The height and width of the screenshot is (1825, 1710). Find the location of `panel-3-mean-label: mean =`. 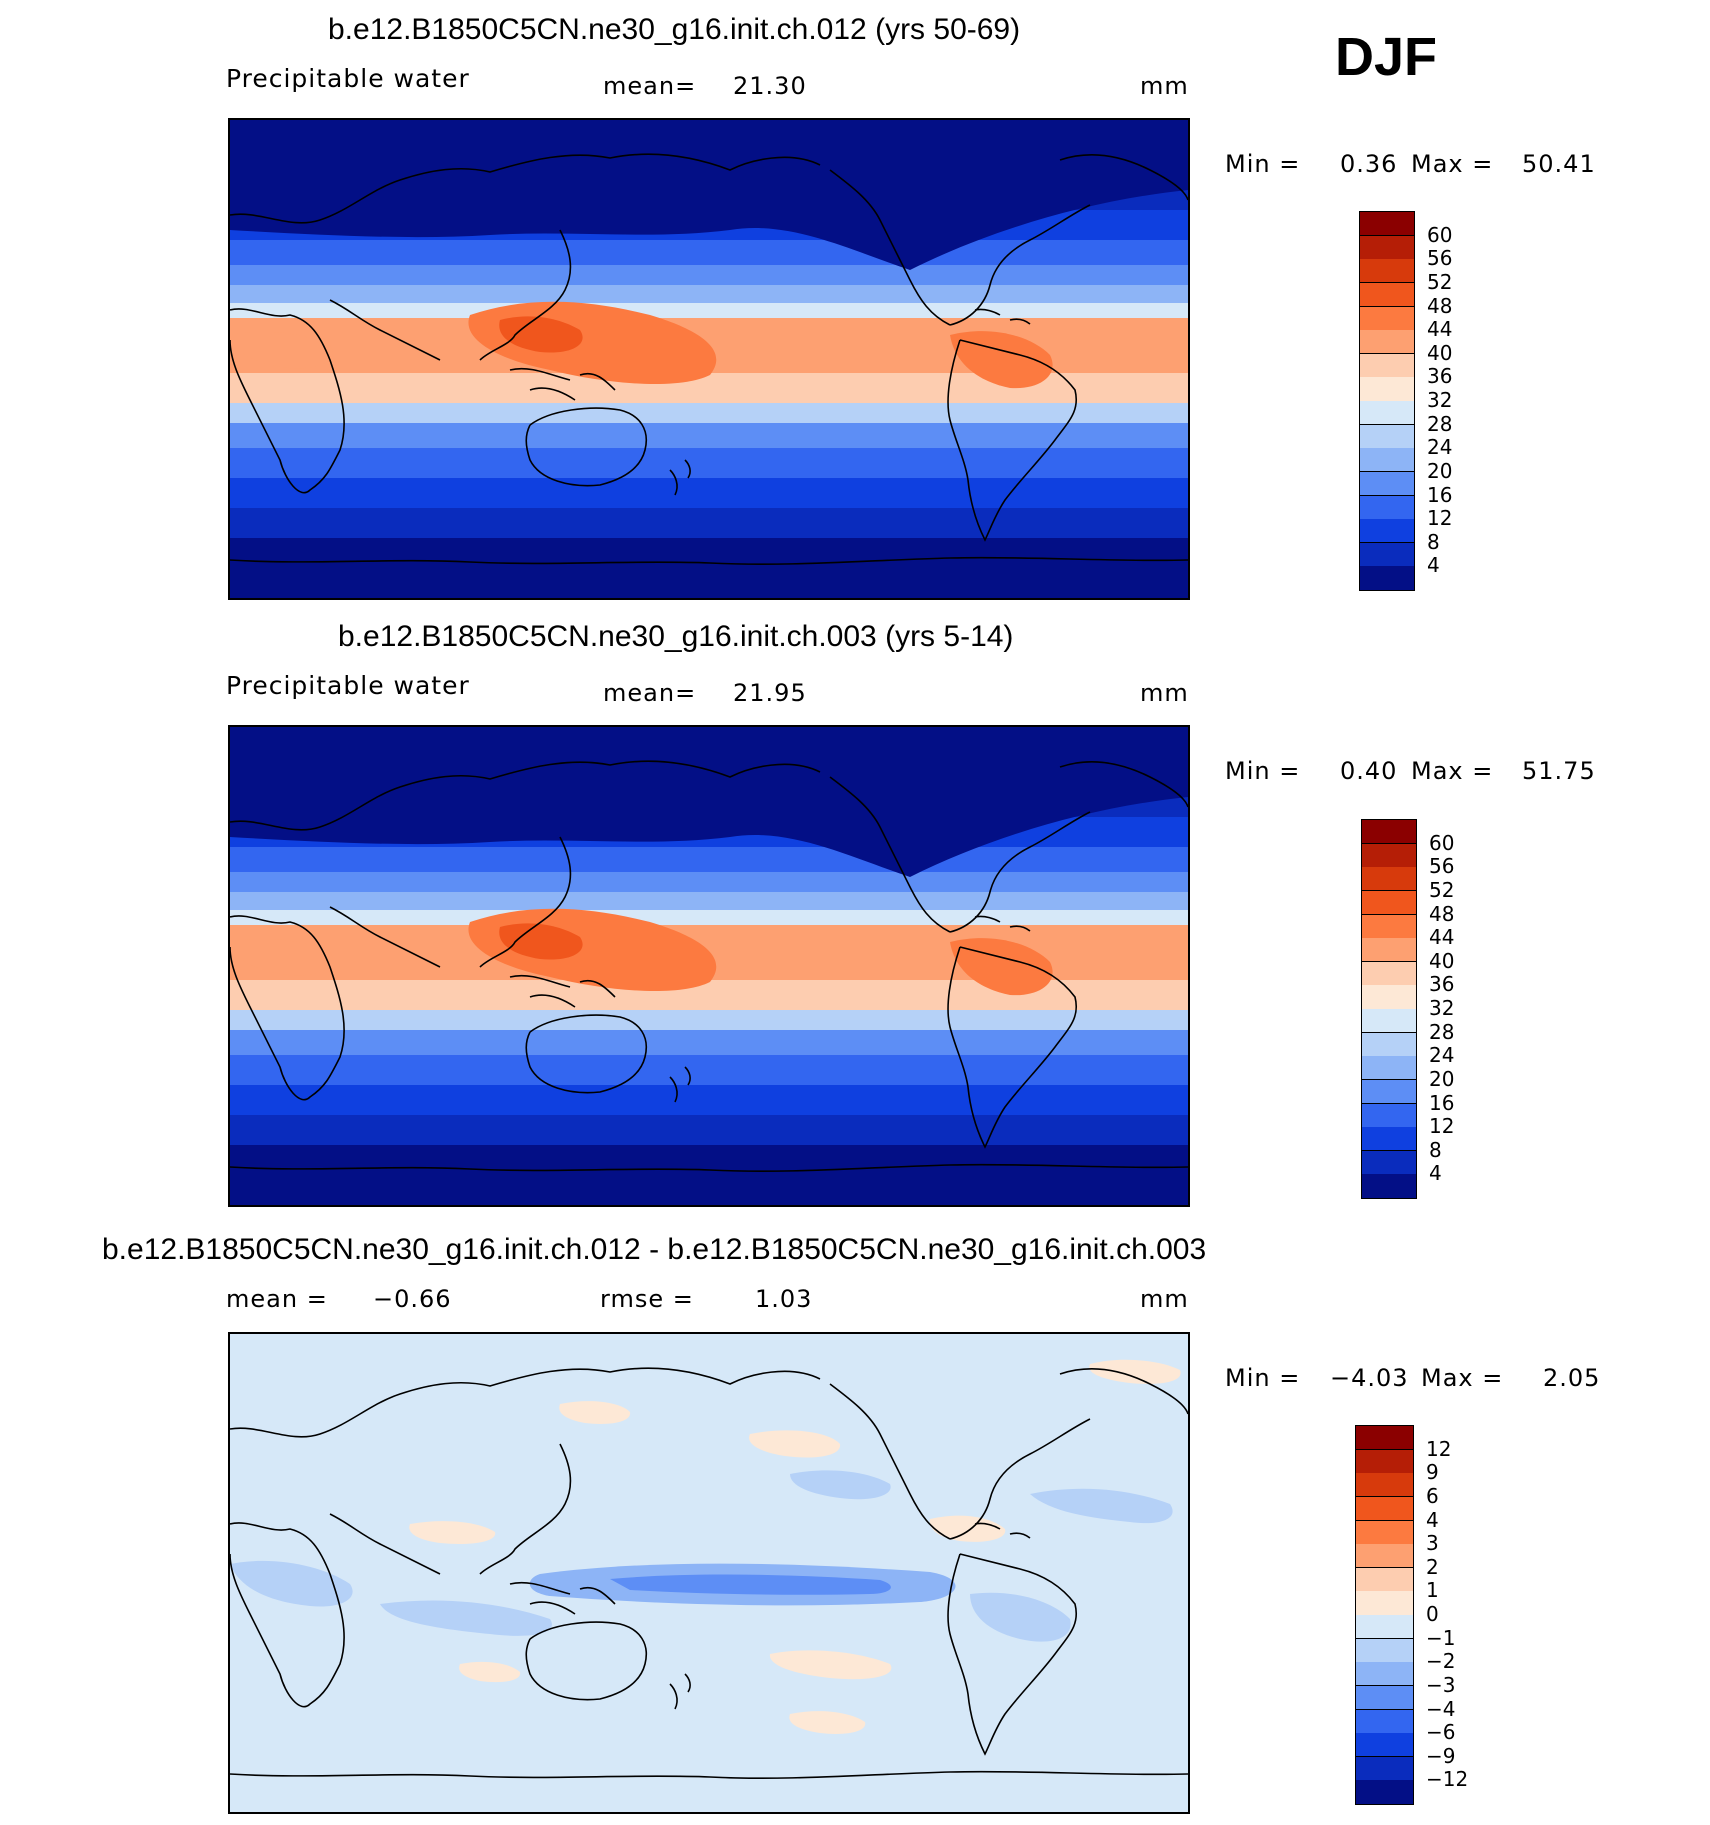

panel-3-mean-label: mean = is located at coordinates (277, 1299).